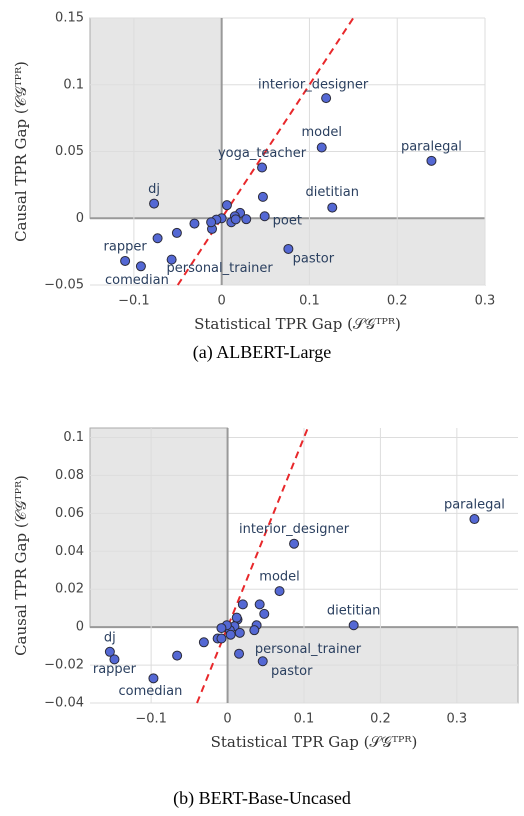  What do you see at coordinates (64, 665) in the screenshot?
I see `y-tick-label: −0.02` at bounding box center [64, 665].